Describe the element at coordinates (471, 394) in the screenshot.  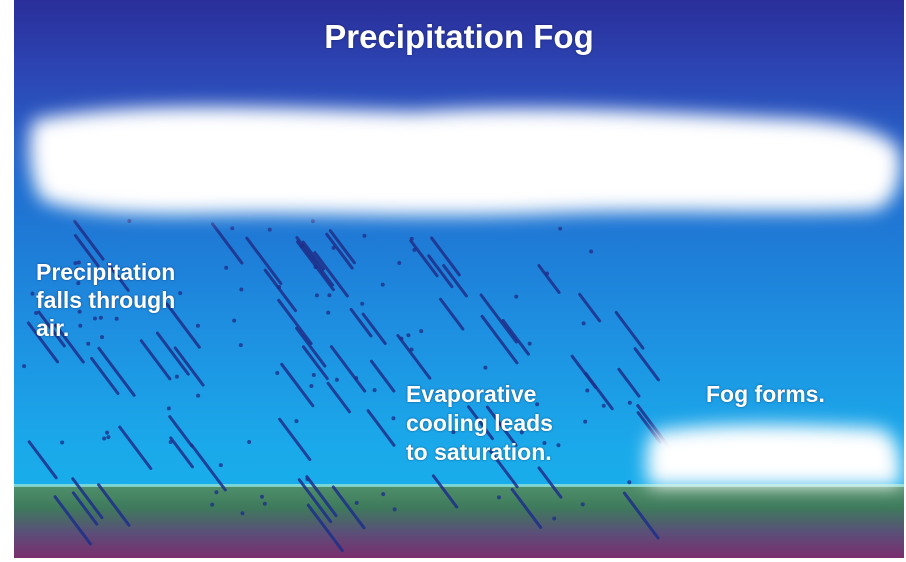
I see `evaporative-label-line: Evaporative` at that location.